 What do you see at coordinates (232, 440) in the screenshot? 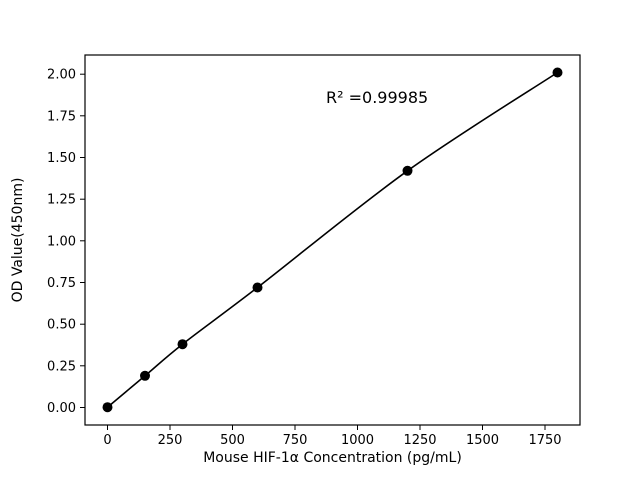
I see `x-tick-label: 500` at bounding box center [232, 440].